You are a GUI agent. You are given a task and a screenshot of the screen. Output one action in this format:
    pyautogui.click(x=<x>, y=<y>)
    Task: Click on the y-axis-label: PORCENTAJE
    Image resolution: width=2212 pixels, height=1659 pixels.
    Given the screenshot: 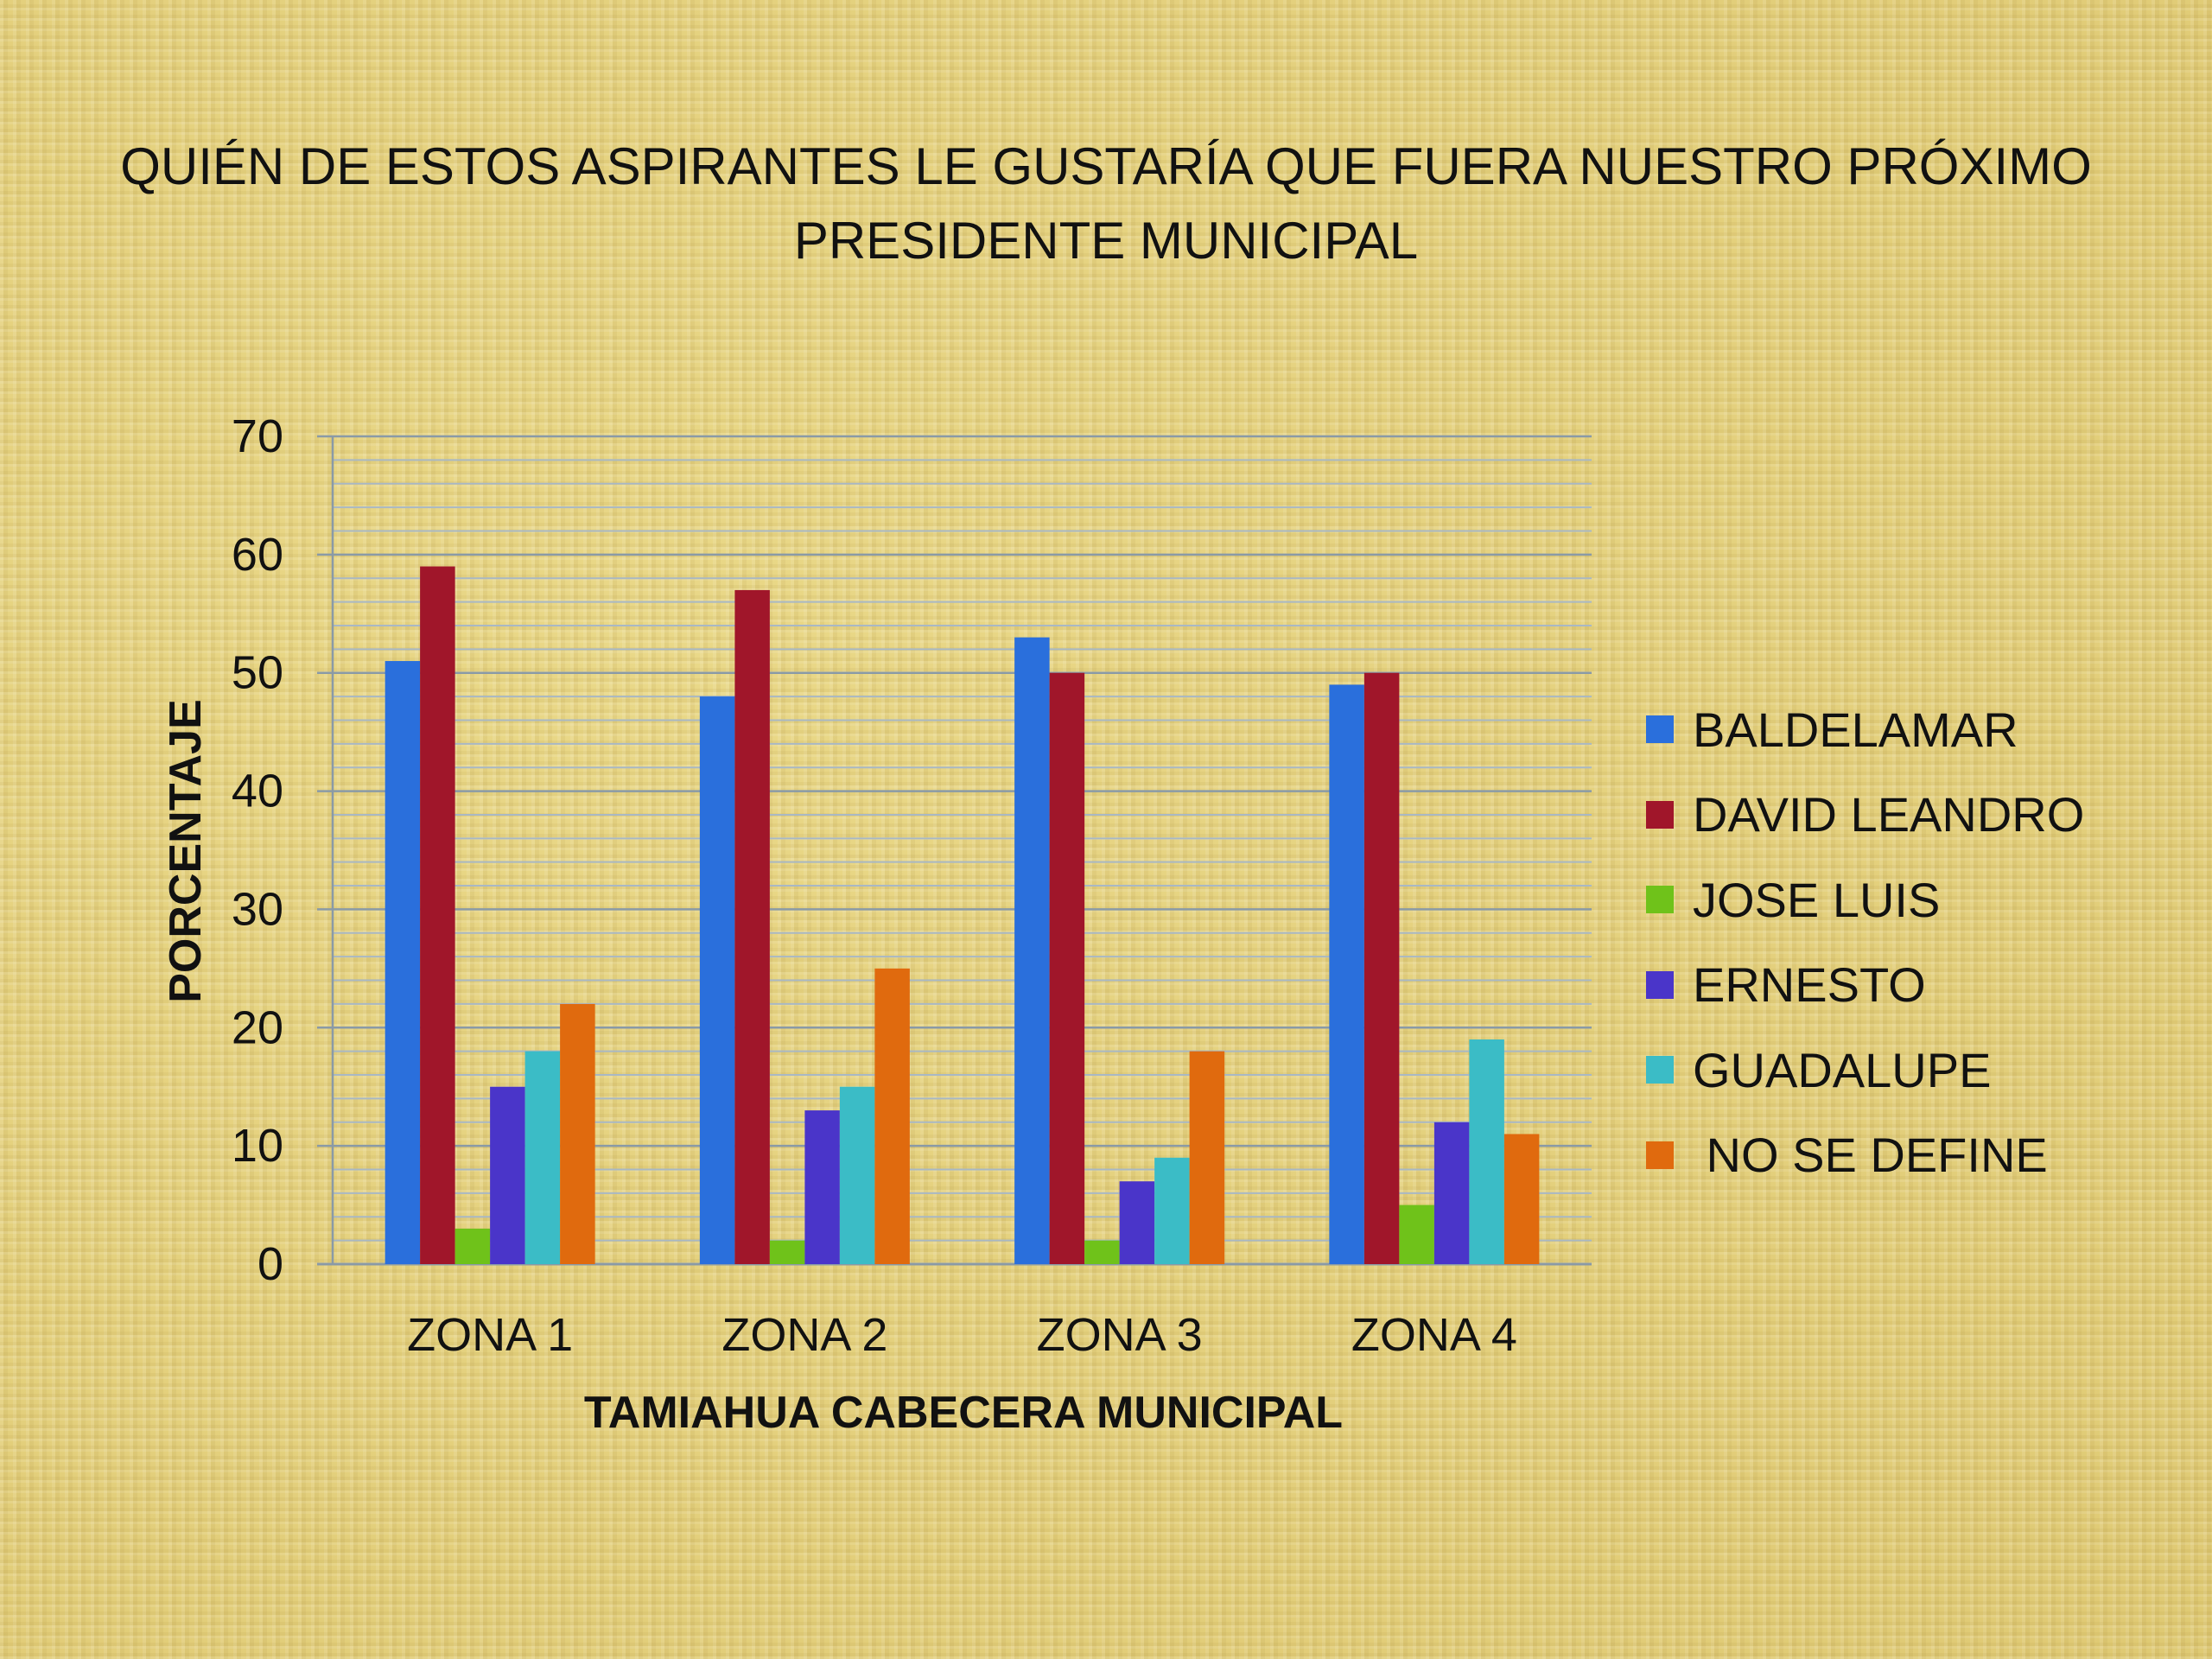 What is the action you would take?
    pyautogui.click(x=186, y=851)
    